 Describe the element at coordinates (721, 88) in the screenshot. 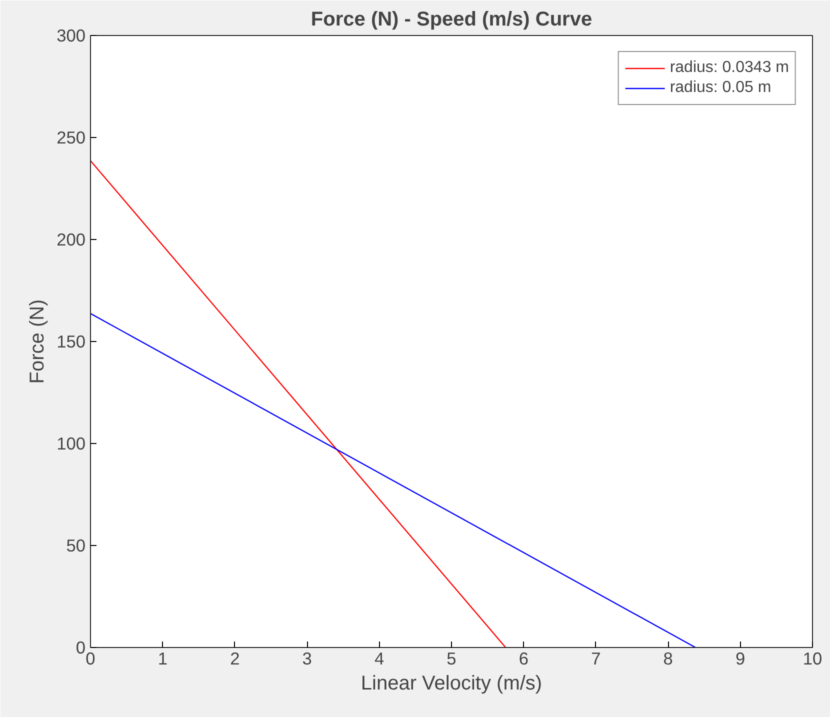

I see `legend-label: radius: 0.05 m` at that location.